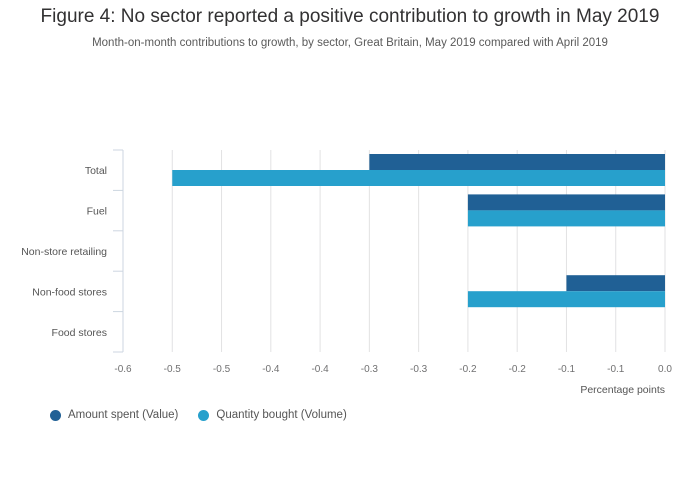 The width and height of the screenshot is (700, 502). I want to click on legend-item-value: Amount spent (Value), so click(114, 415).